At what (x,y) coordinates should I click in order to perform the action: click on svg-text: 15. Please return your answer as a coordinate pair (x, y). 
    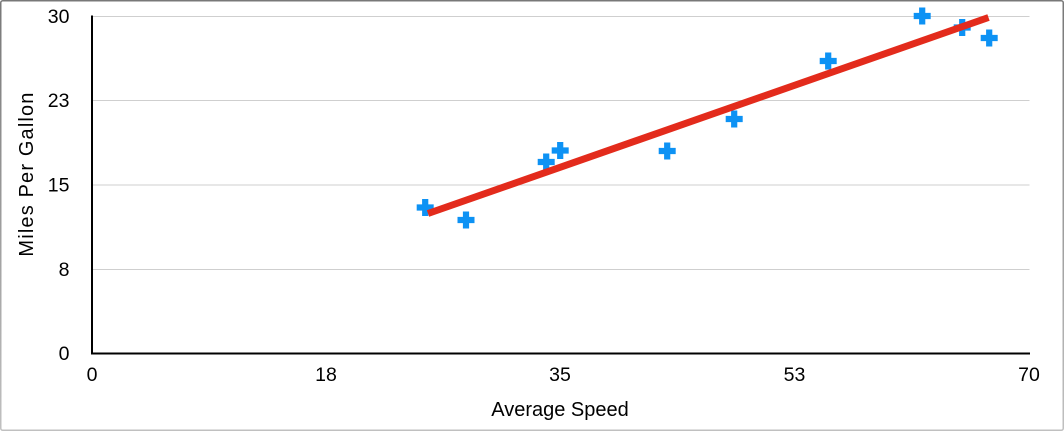
    Looking at the image, I should click on (59, 186).